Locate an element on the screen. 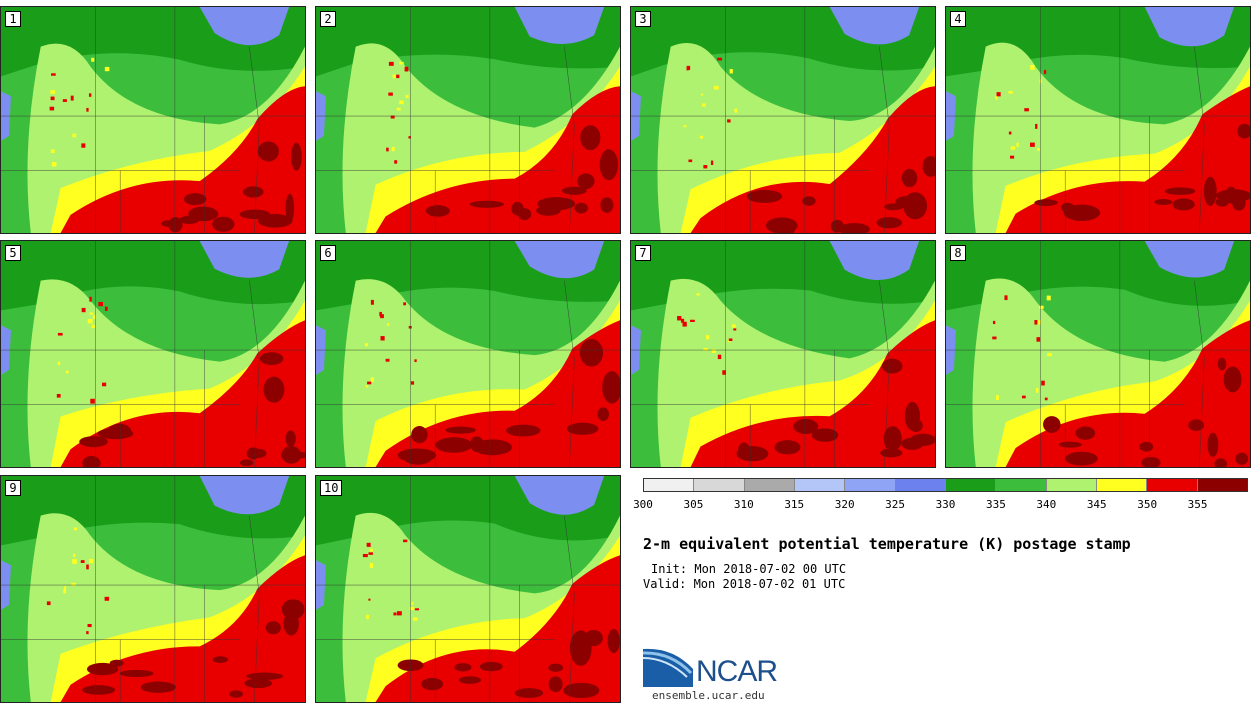 The height and width of the screenshot is (703, 1260). colorbar-tick-label: 330 is located at coordinates (945, 504).